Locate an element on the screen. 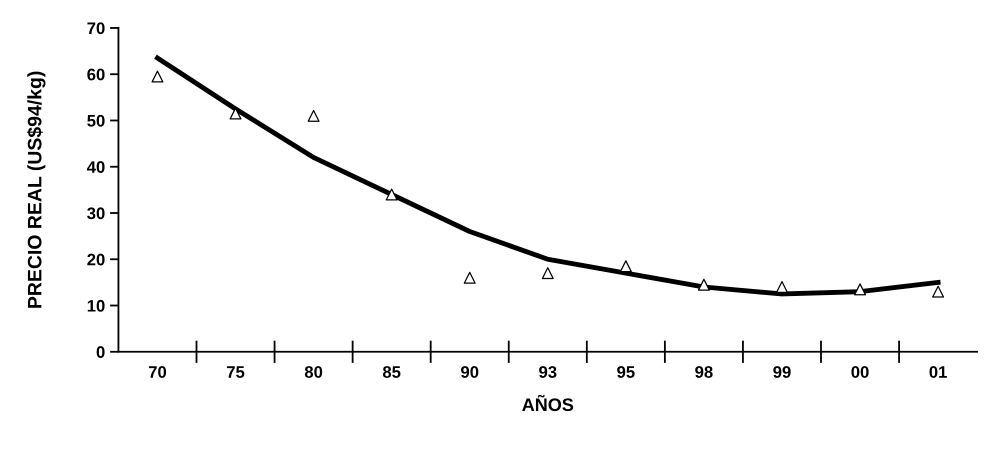  y-tick-label: 0 is located at coordinates (100, 352).